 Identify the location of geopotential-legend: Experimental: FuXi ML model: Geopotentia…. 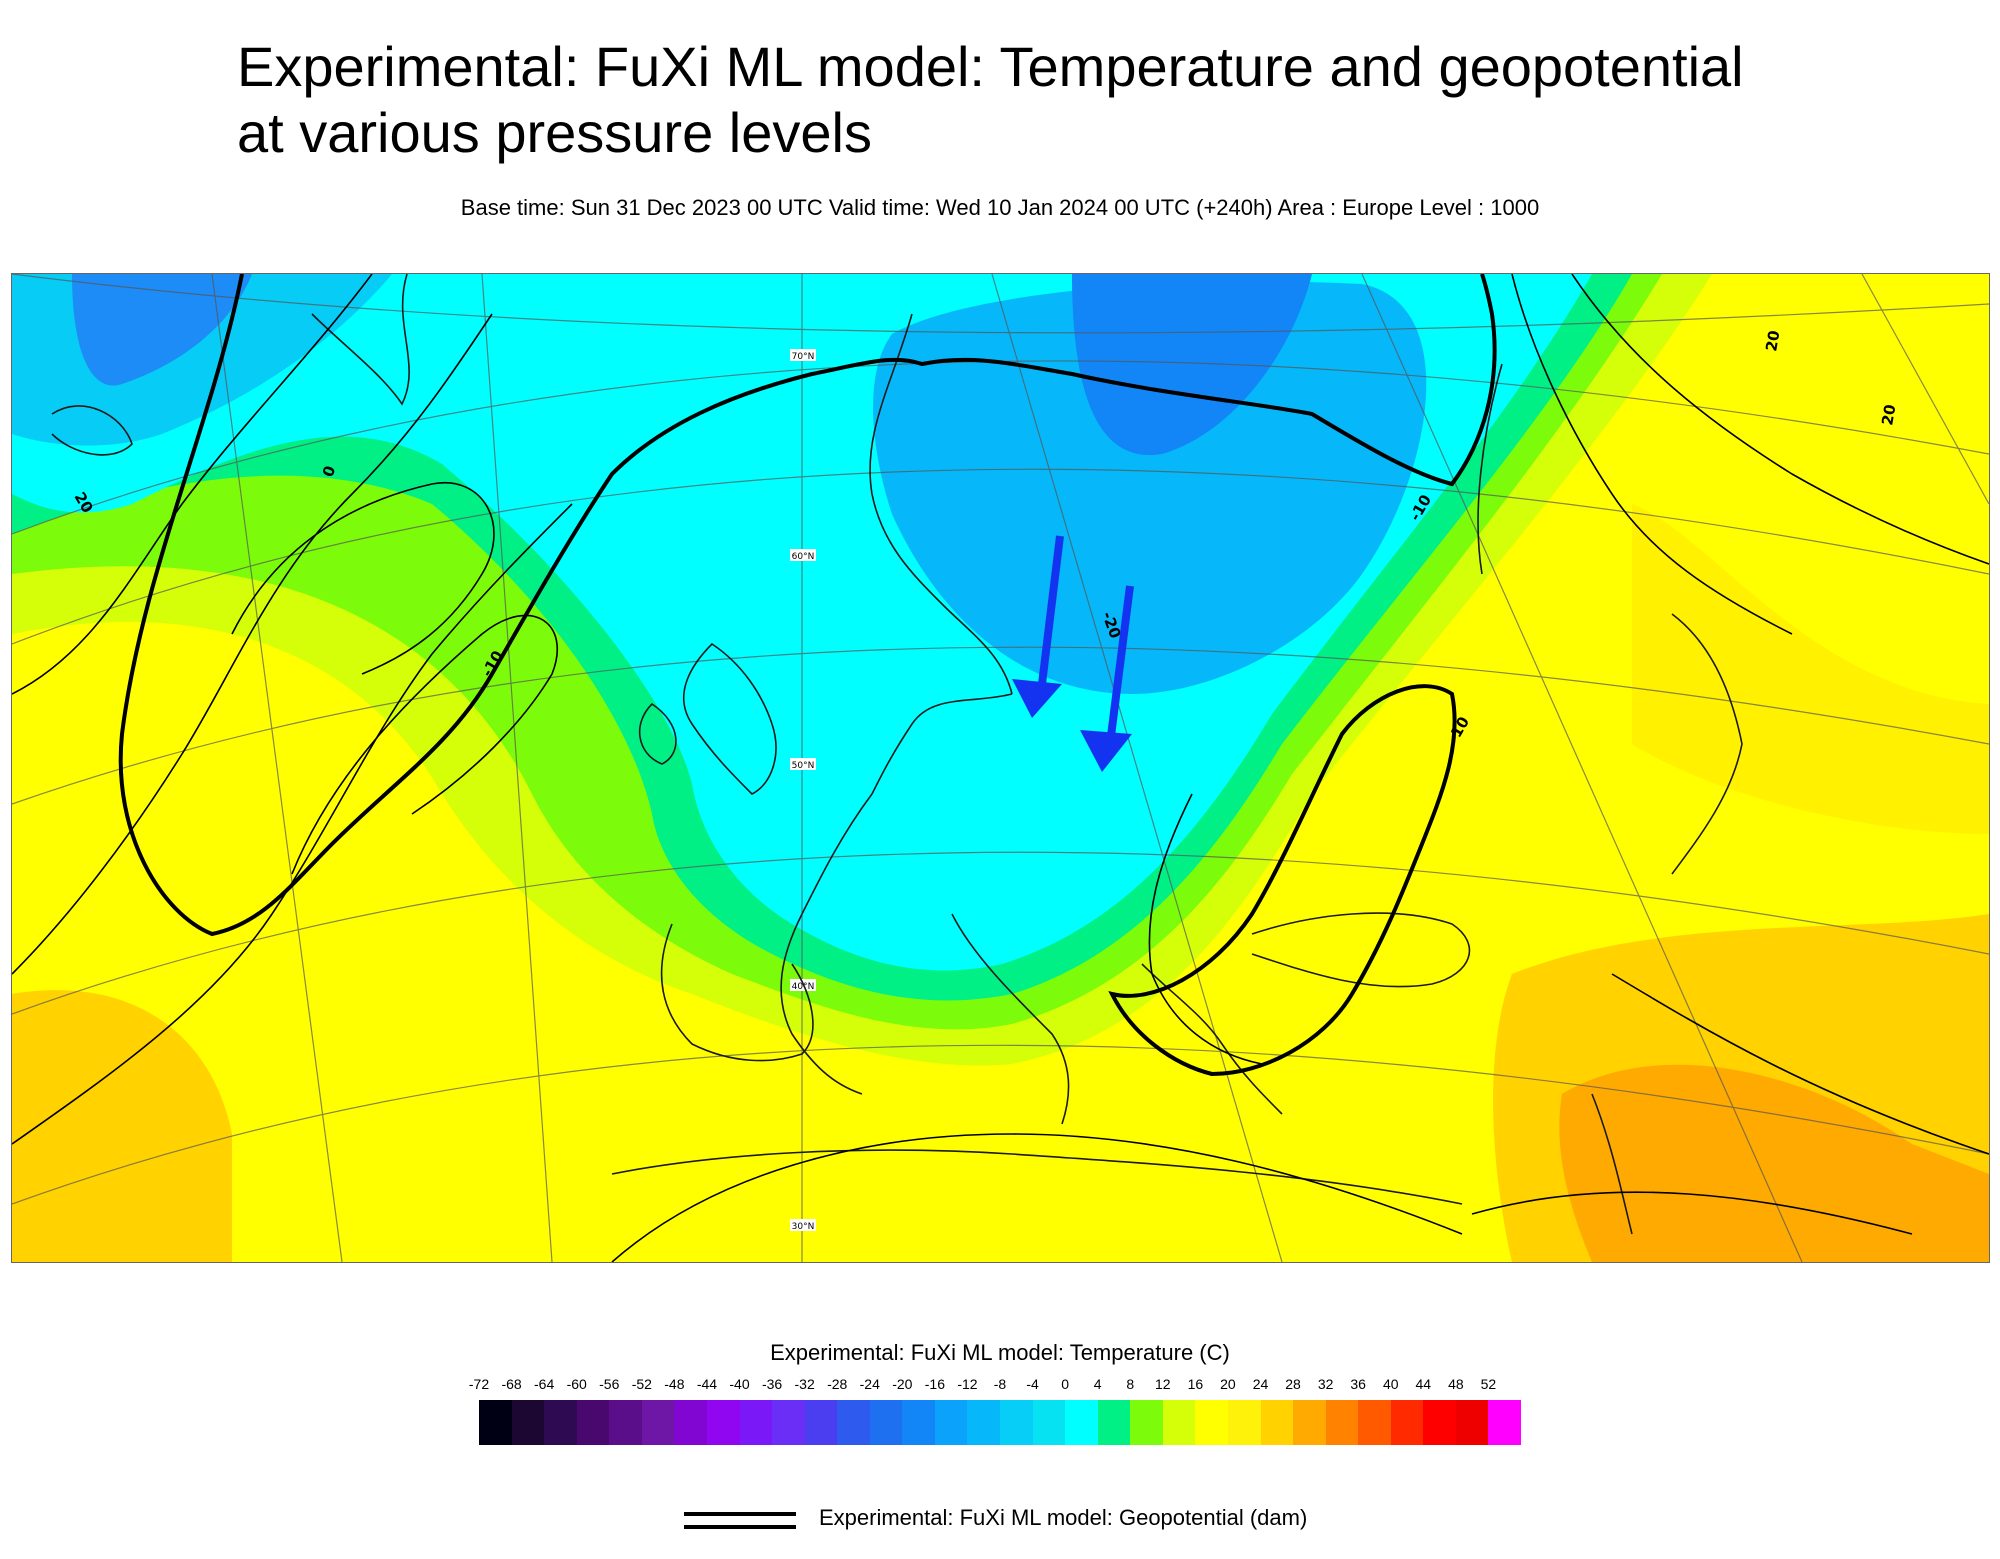
(1034, 1525).